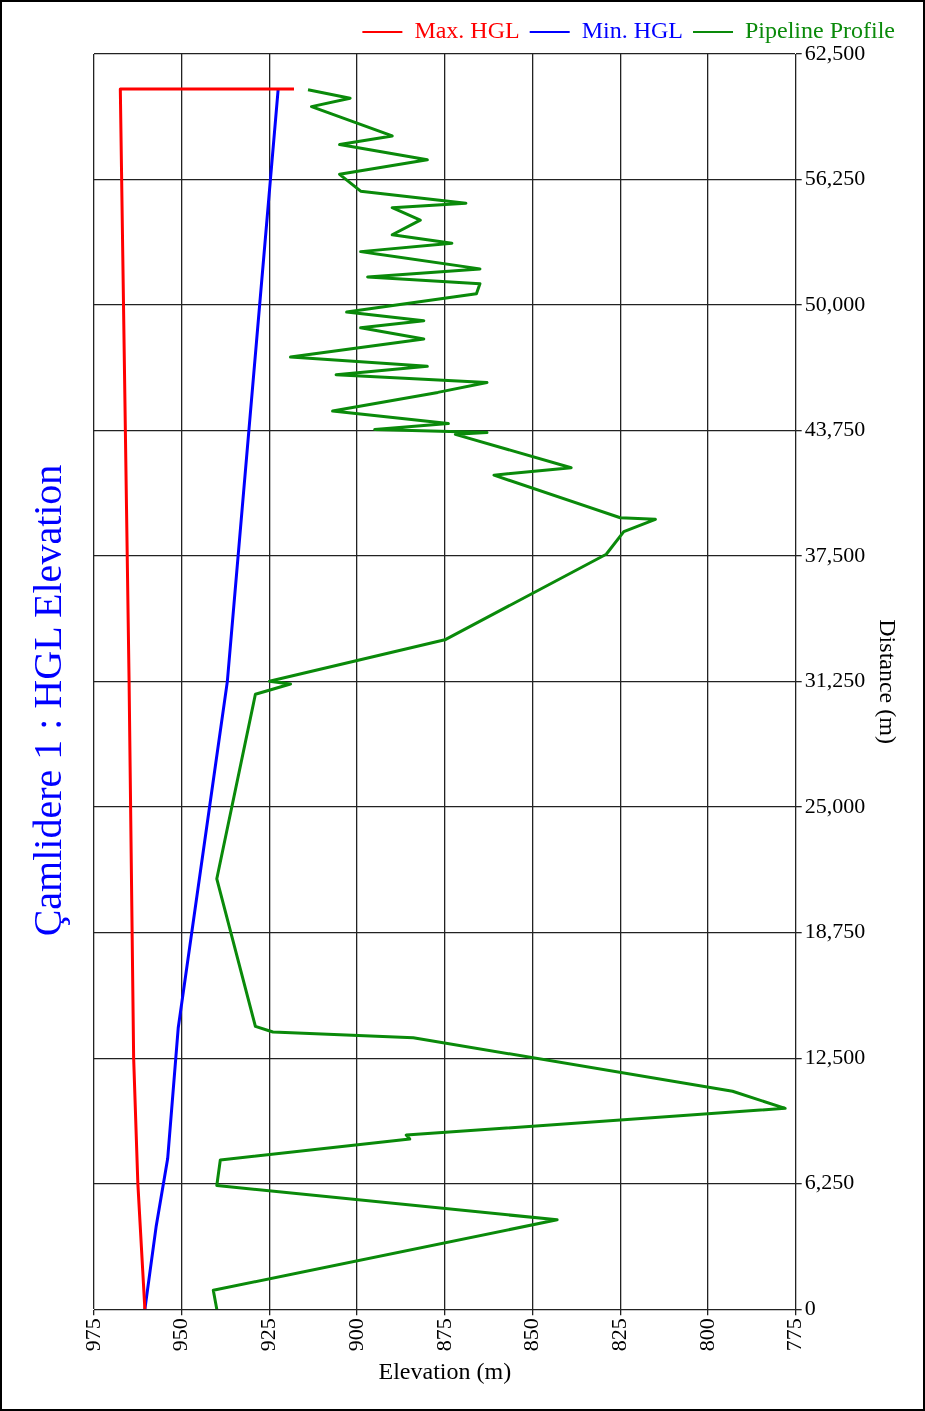 This screenshot has width=925, height=1411. What do you see at coordinates (467, 30) in the screenshot?
I see `legend-label: Max. HGL` at bounding box center [467, 30].